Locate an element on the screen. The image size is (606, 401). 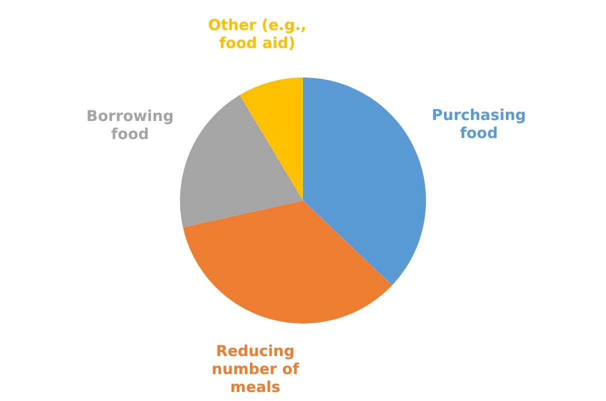
slice-label: Other (e.g., food aid) is located at coordinates (257, 34).